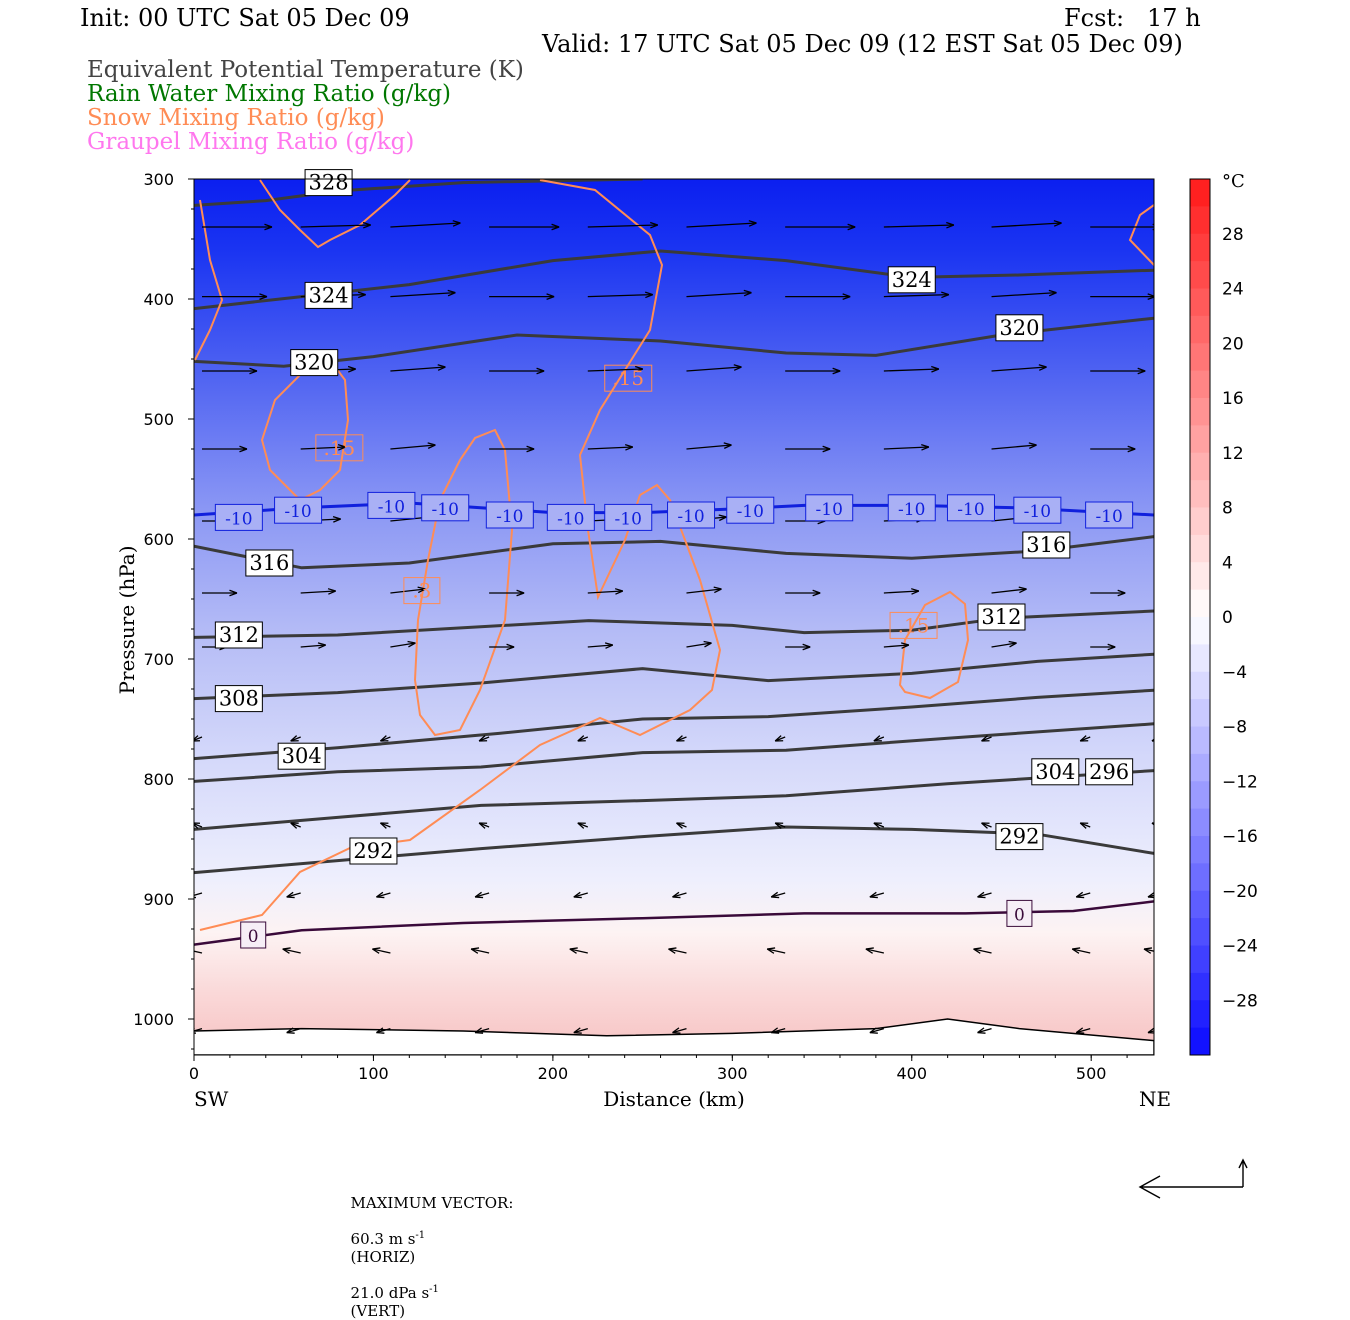 Image resolution: width=1350 pixels, height=1320 pixels. I want to click on max-vector-vert: 21.0 dPa s, so click(390, 1293).